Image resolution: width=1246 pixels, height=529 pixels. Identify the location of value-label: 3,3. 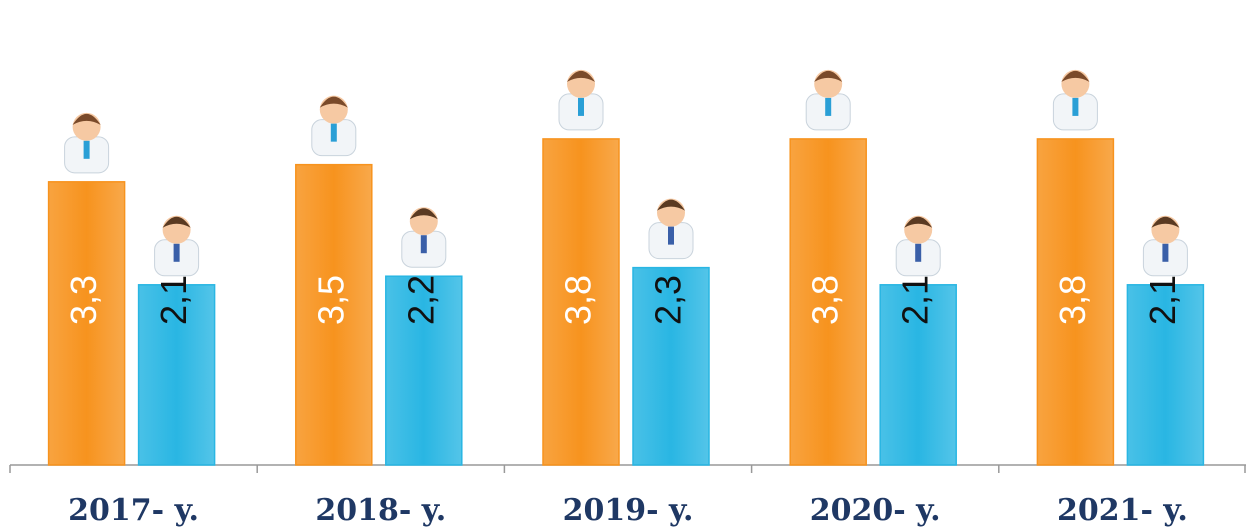
(83, 300).